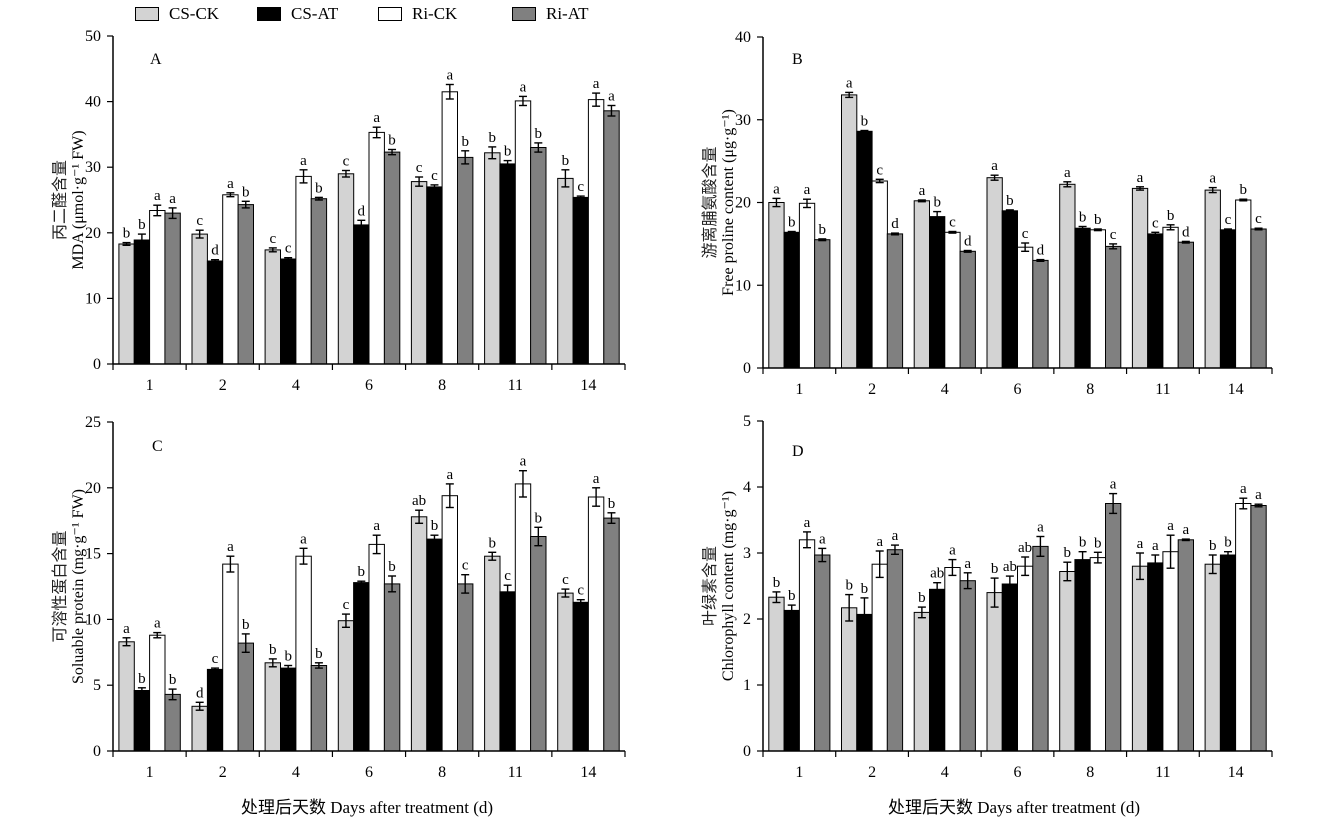 The height and width of the screenshot is (831, 1325). I want to click on legend-label-cs-ck: CS-CK, so click(194, 13).